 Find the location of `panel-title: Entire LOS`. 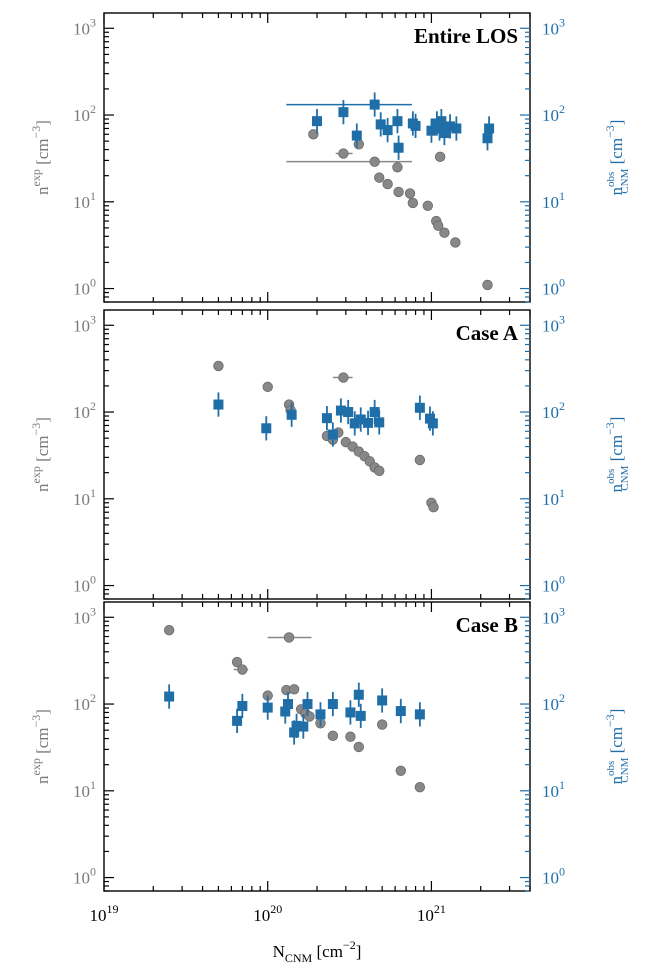

panel-title: Entire LOS is located at coordinates (466, 36).